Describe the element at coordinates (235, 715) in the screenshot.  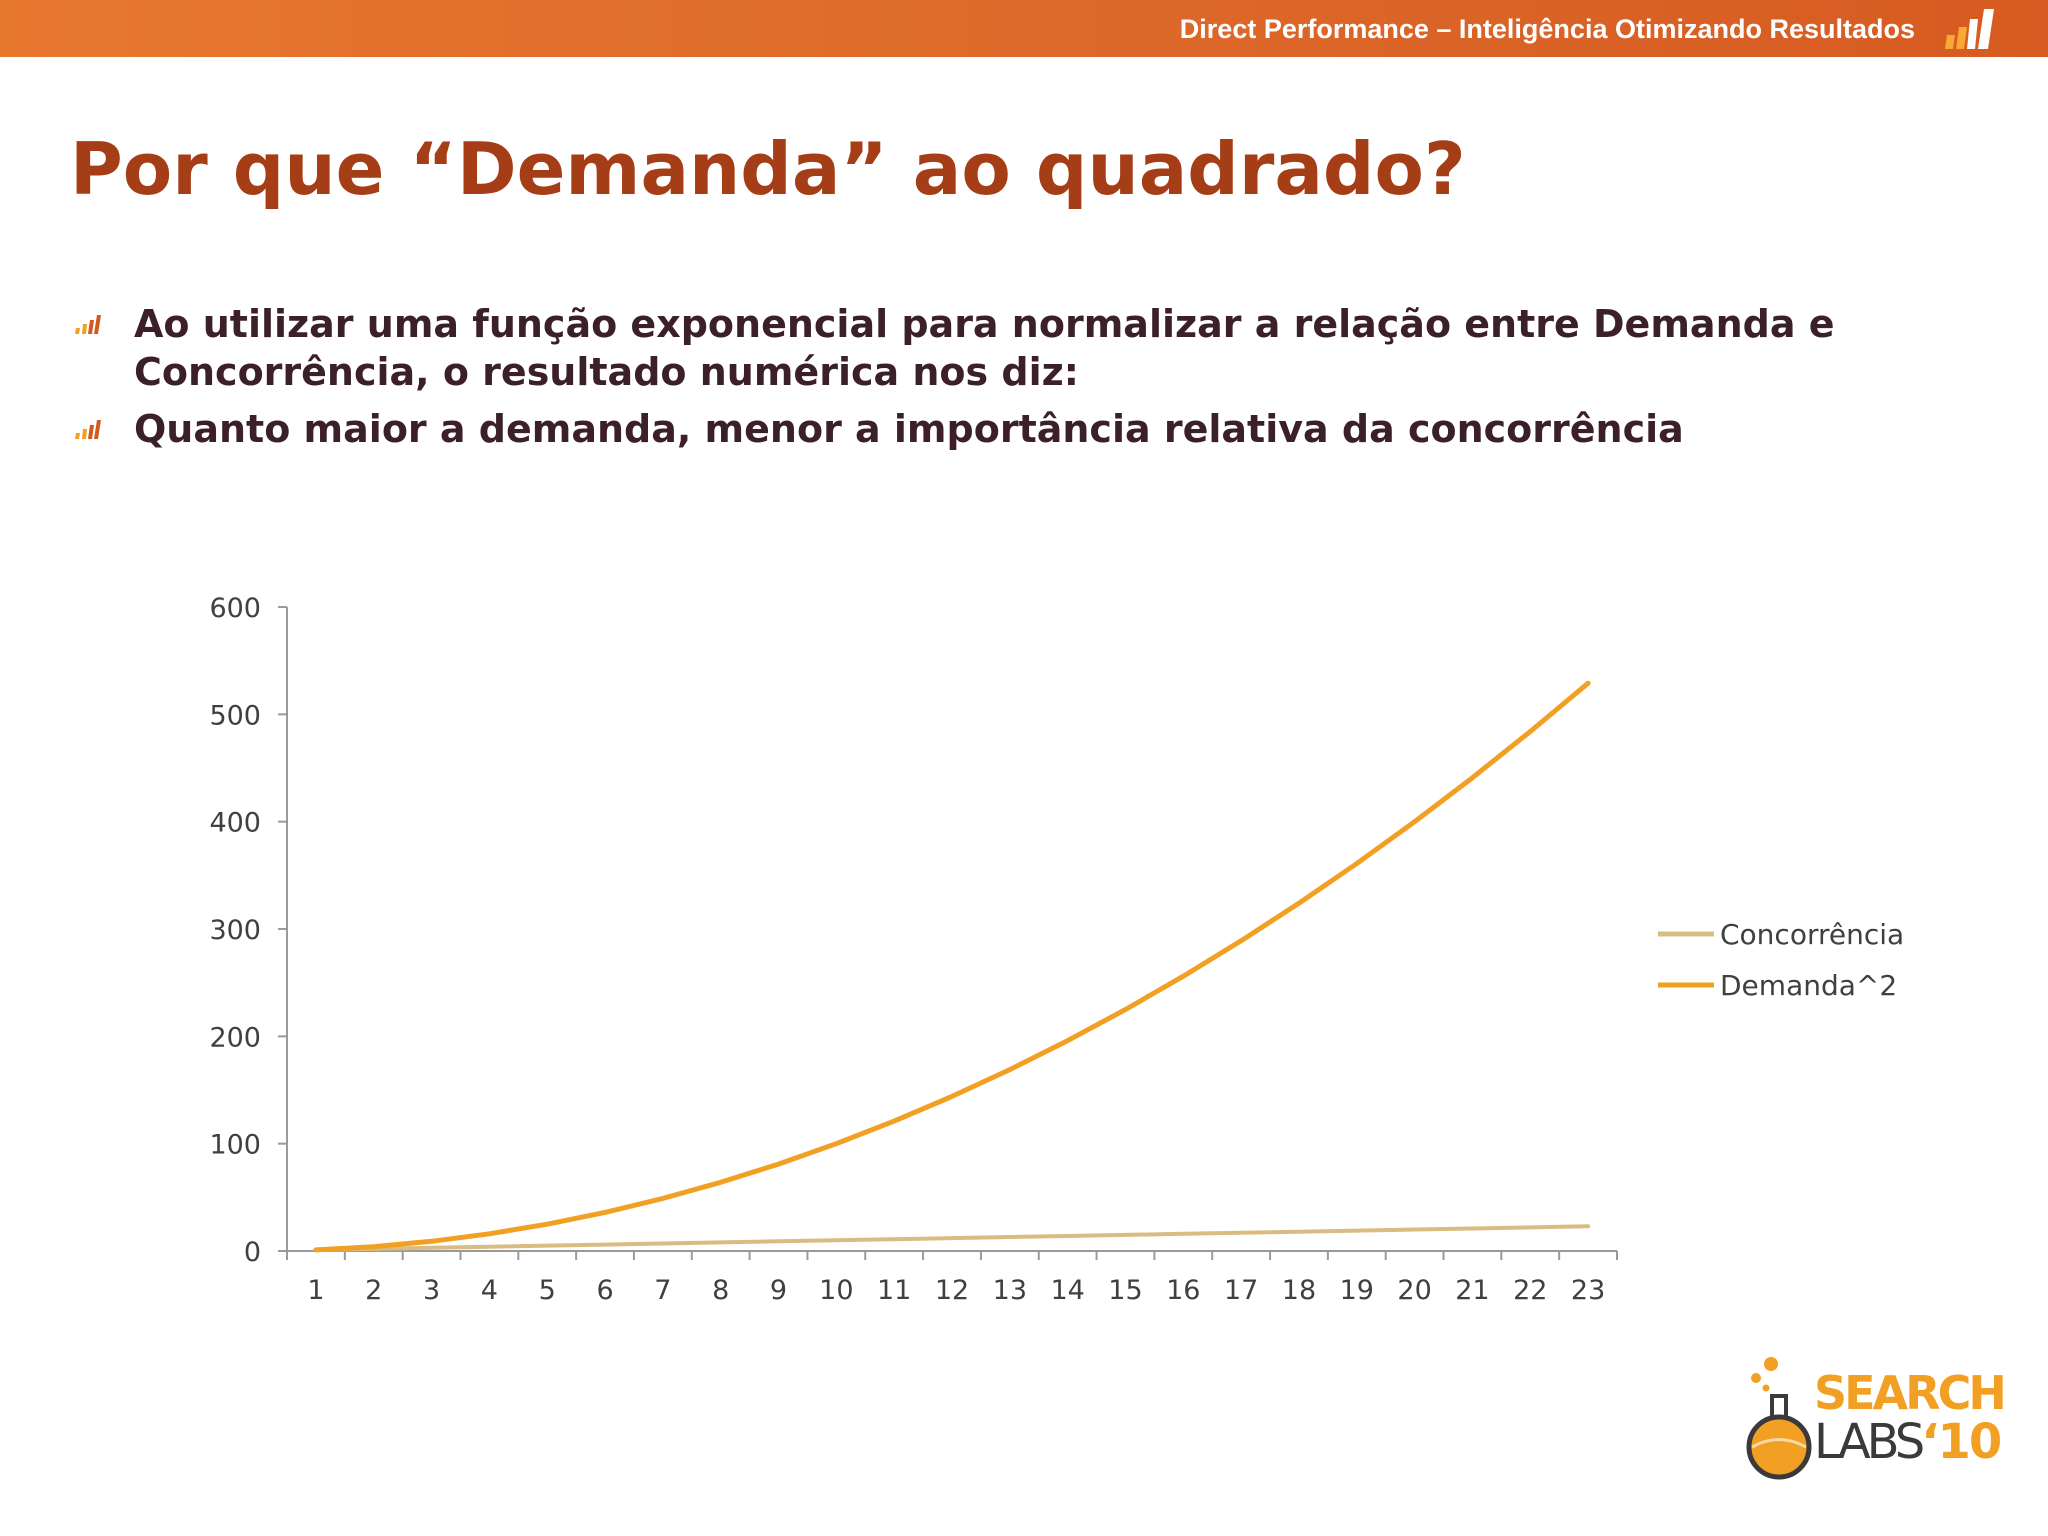
I see `y-tick-label: 500` at that location.